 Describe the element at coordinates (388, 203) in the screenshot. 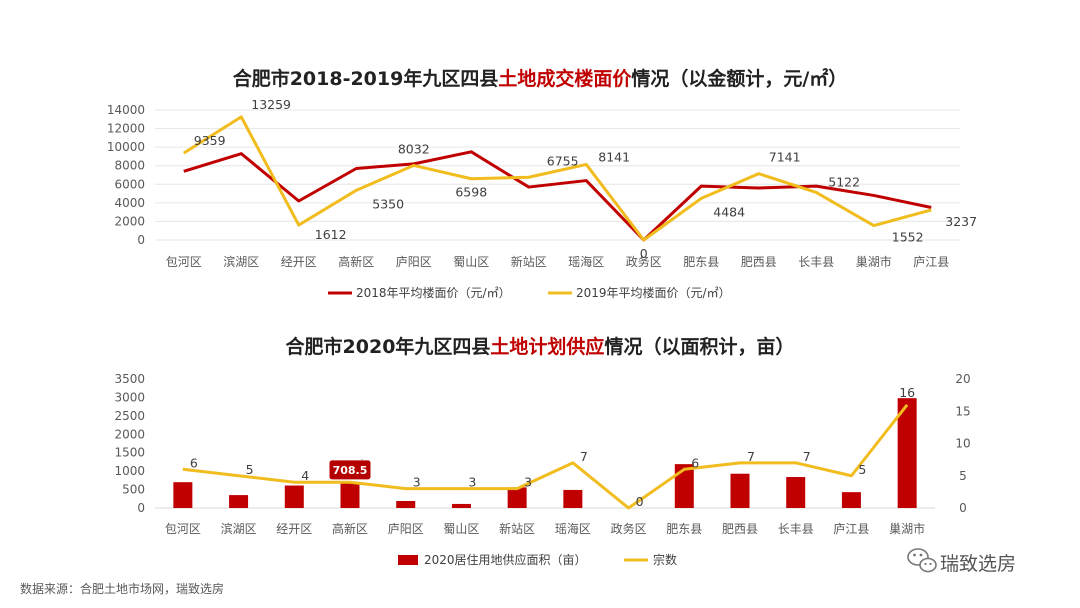

I see `data-label-2019: 5350` at that location.